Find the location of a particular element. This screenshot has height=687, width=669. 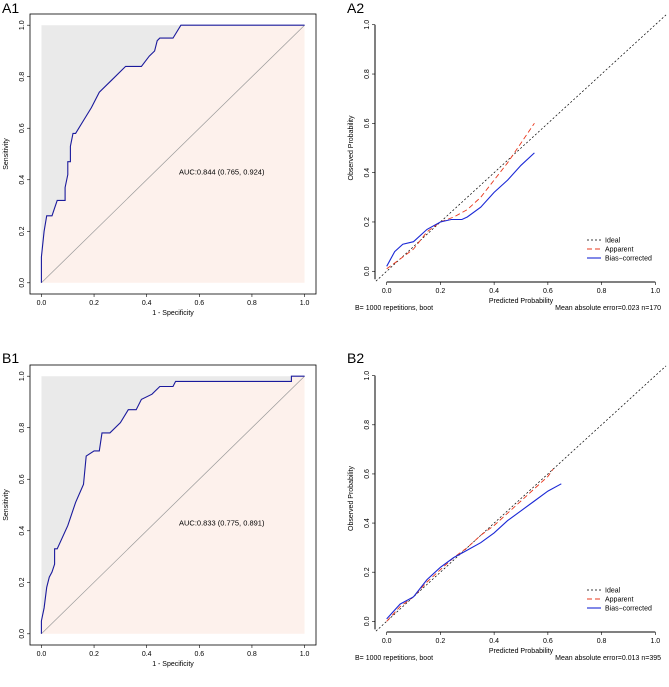

auc-label: AUC:0.833 (0.775, 0.891) is located at coordinates (222, 523).